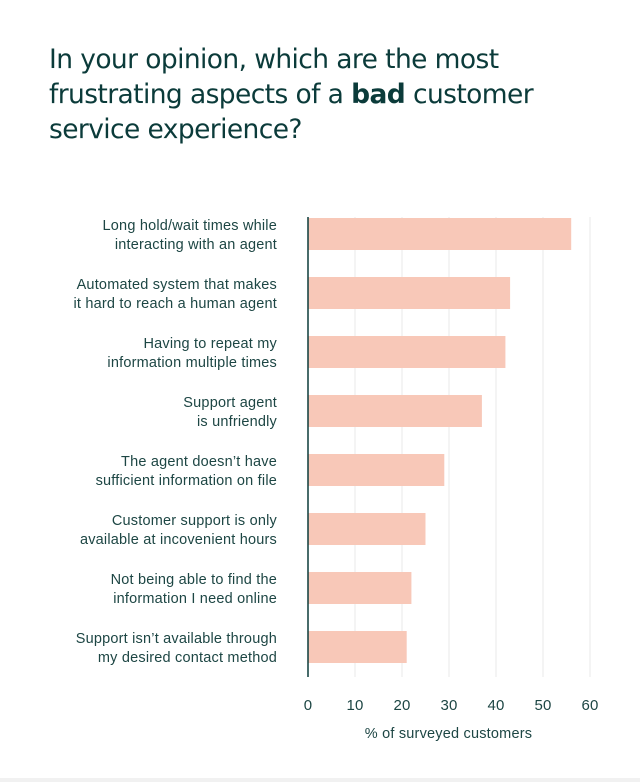 The image size is (640, 782). Describe the element at coordinates (195, 599) in the screenshot. I see `category-label-6-line-1: information I need online` at that location.